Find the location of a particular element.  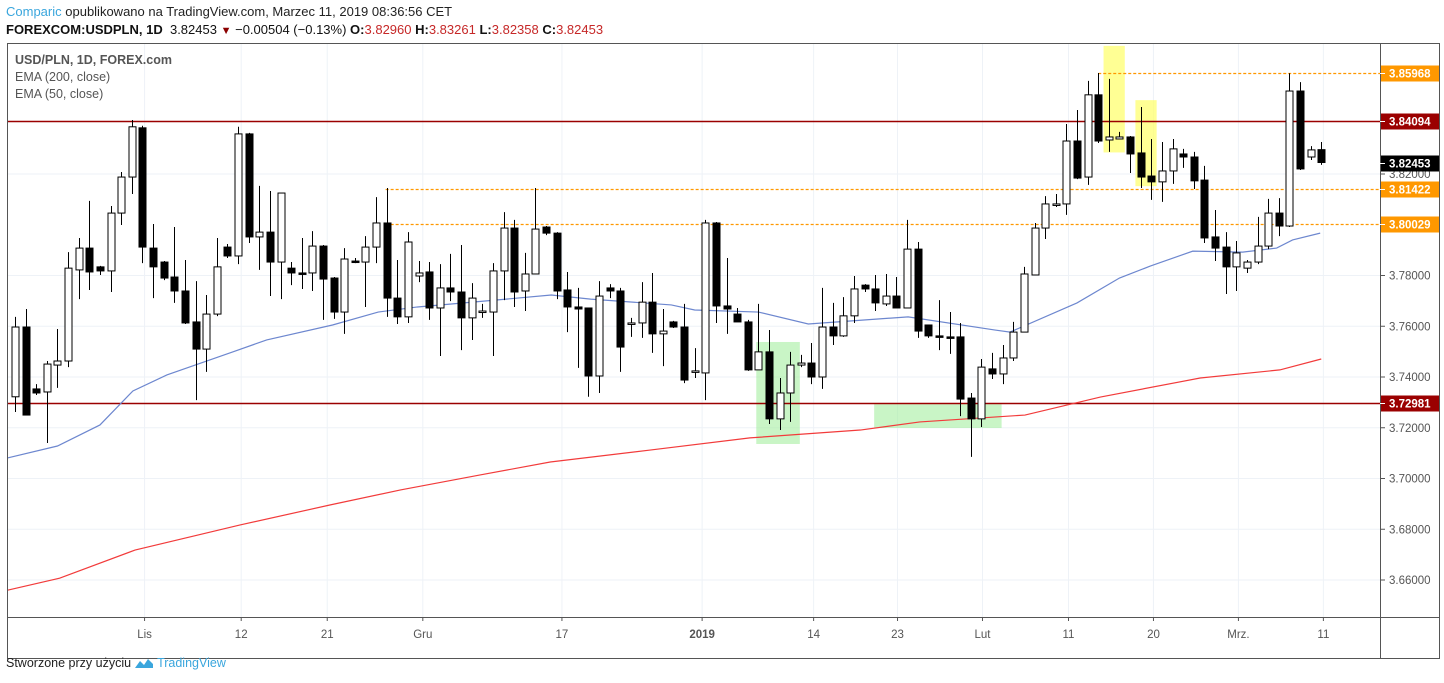

price-label-text: 3.82453 is located at coordinates (1410, 165).